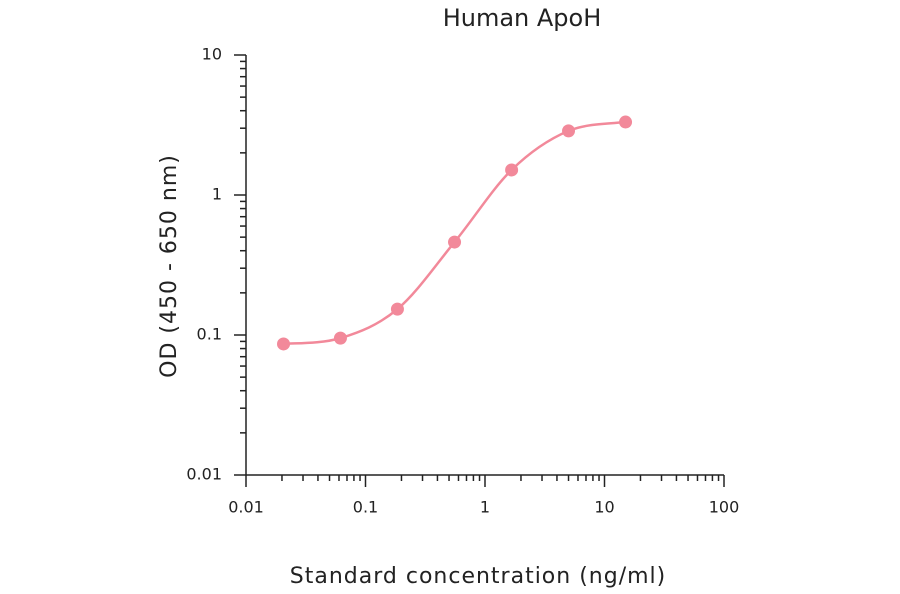 The width and height of the screenshot is (900, 594). Describe the element at coordinates (169, 266) in the screenshot. I see `y-axis-label: OD (450 - 650 nm)` at that location.